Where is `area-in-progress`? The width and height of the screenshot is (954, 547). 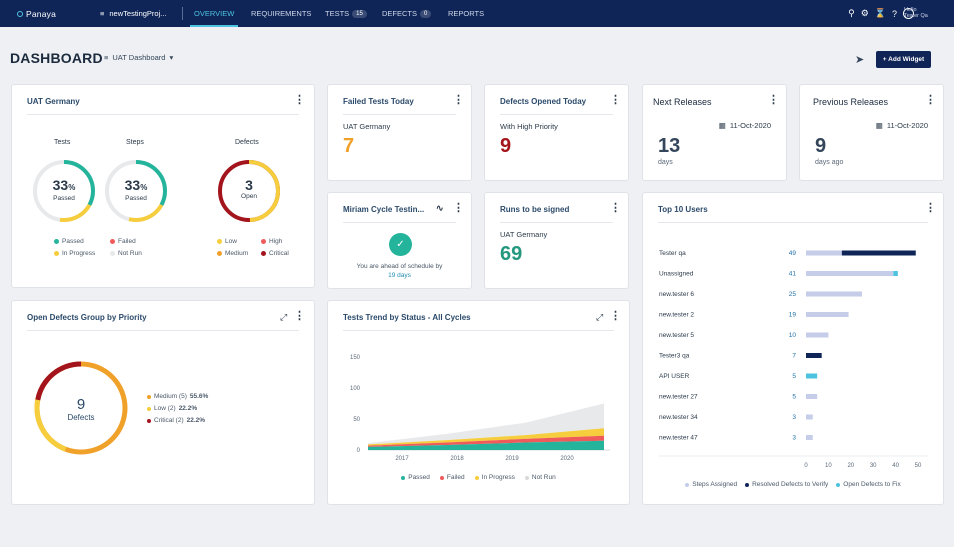 area-in-progress is located at coordinates (486, 437).